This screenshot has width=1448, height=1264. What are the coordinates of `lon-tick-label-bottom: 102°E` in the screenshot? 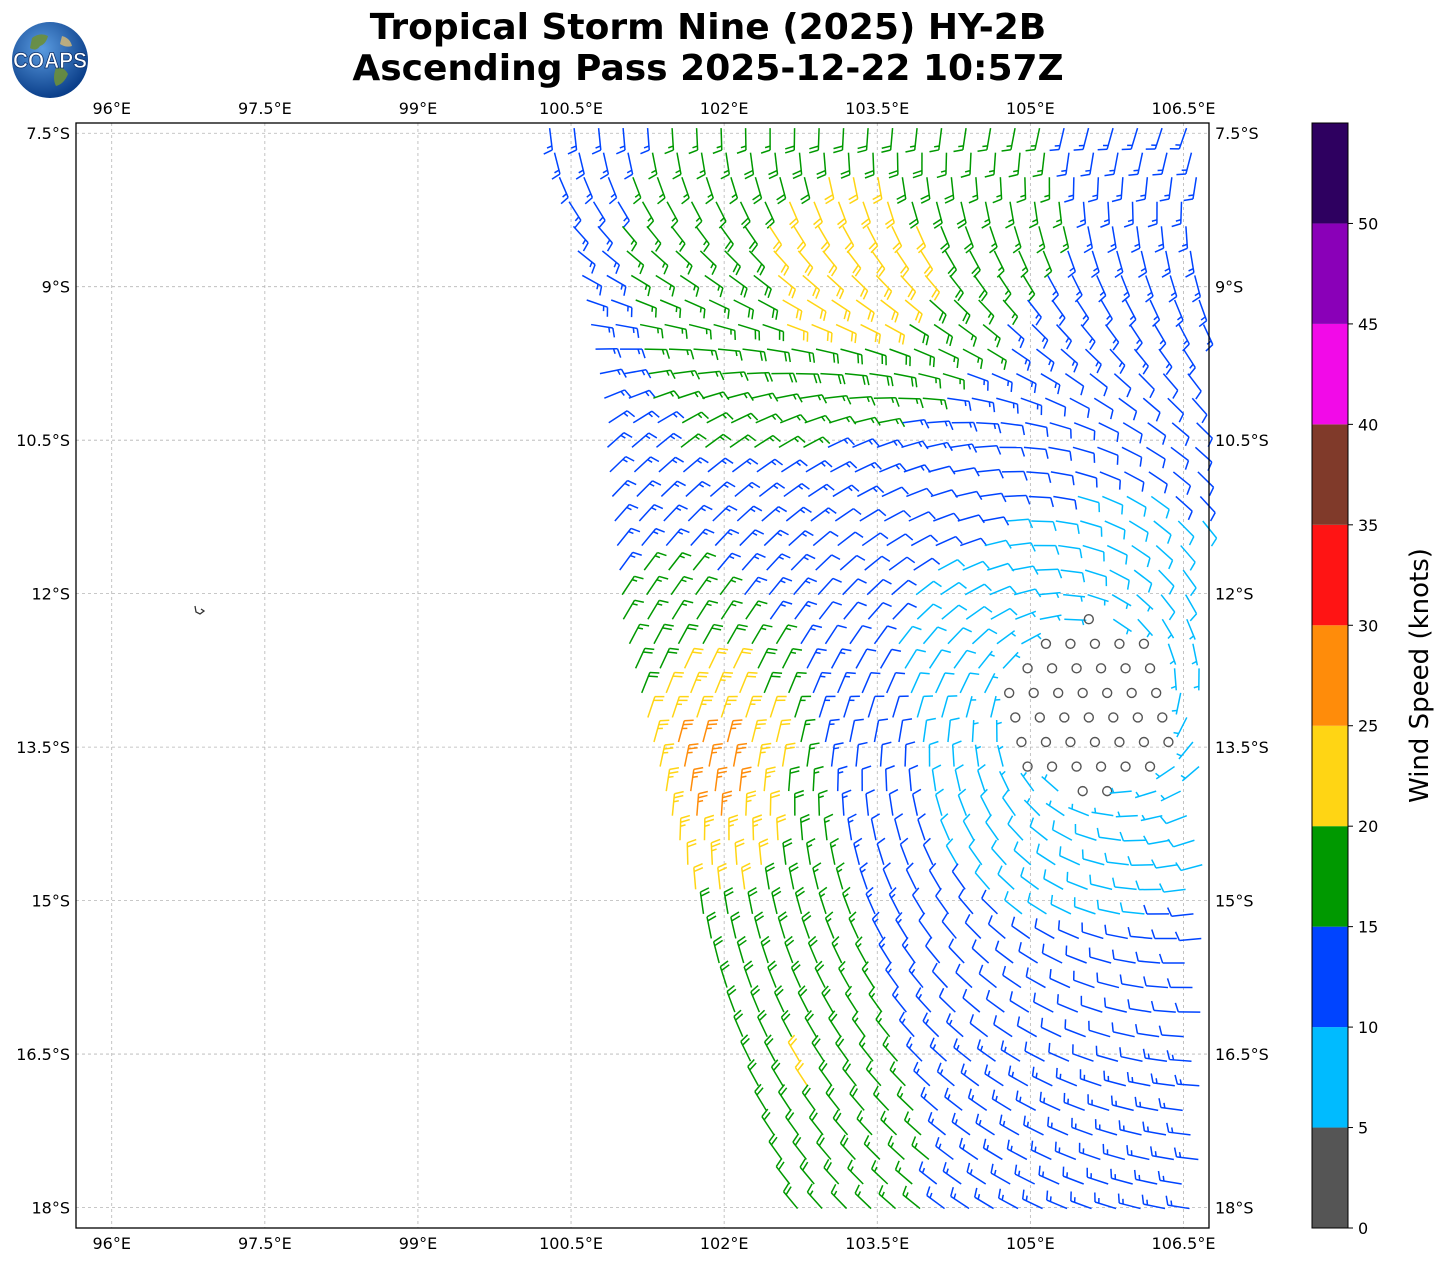 It's located at (724, 1243).